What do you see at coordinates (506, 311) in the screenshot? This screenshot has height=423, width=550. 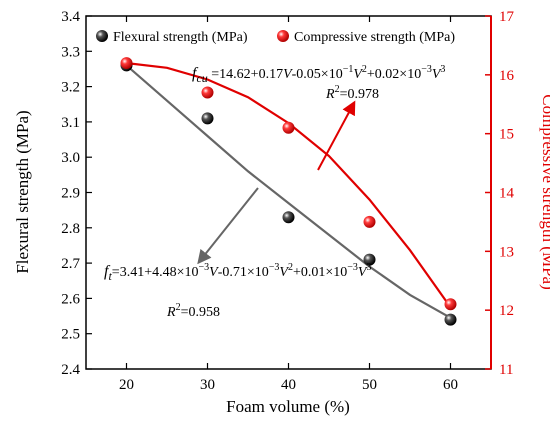 I see `right-tick-label: 12` at bounding box center [506, 311].